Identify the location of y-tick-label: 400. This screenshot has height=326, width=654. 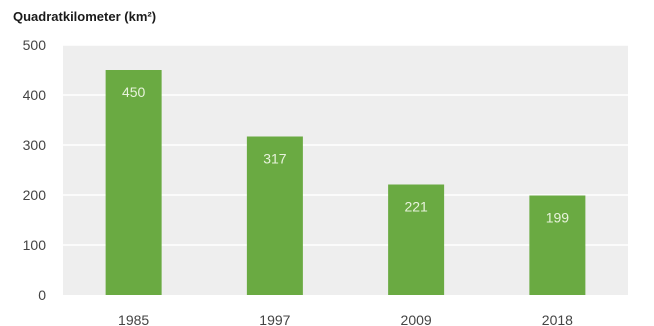
(35, 95).